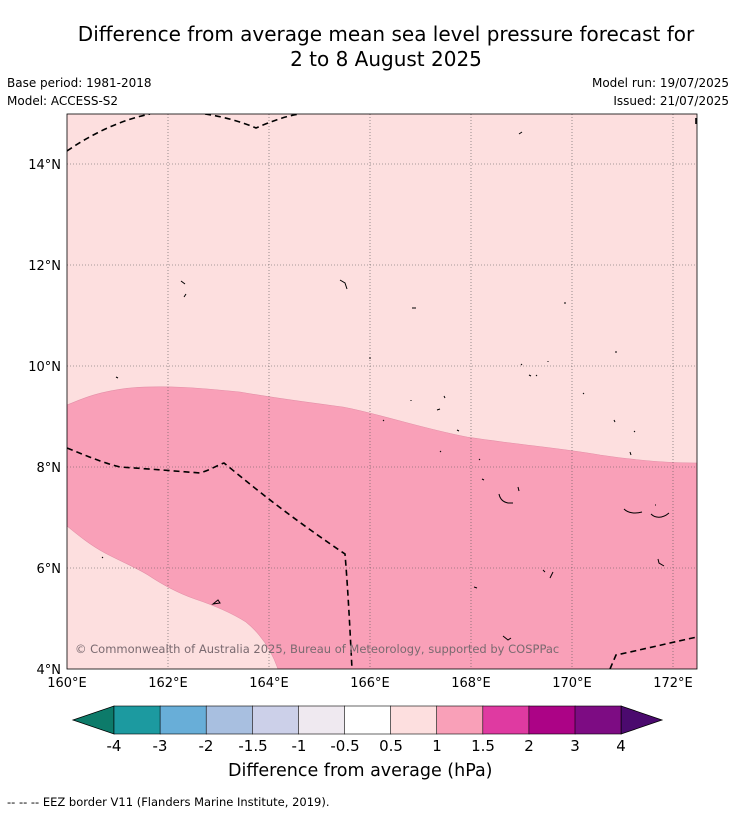  What do you see at coordinates (471, 683) in the screenshot?
I see `lon-label-168e: 168°E` at bounding box center [471, 683].